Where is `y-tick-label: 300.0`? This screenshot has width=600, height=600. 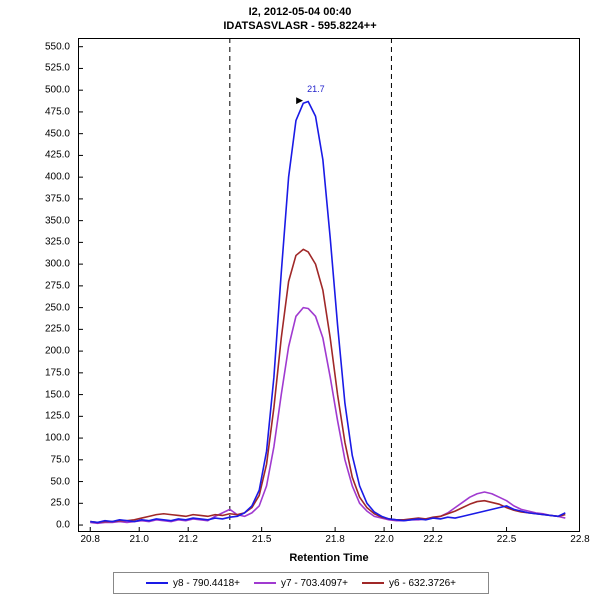
y-tick-label: 300.0 is located at coordinates (57, 264).